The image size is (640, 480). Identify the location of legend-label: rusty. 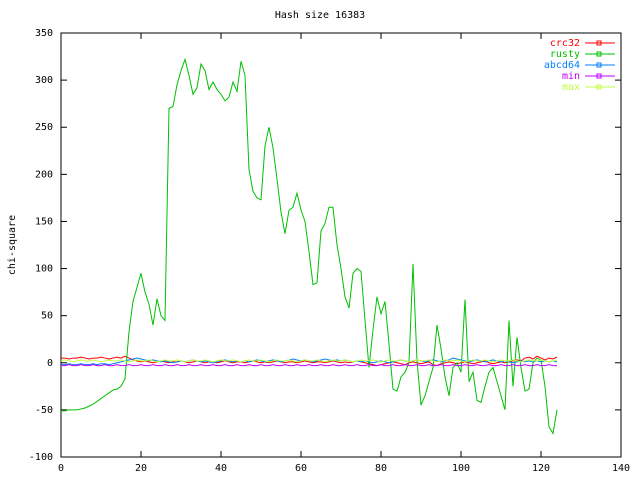
(565, 54).